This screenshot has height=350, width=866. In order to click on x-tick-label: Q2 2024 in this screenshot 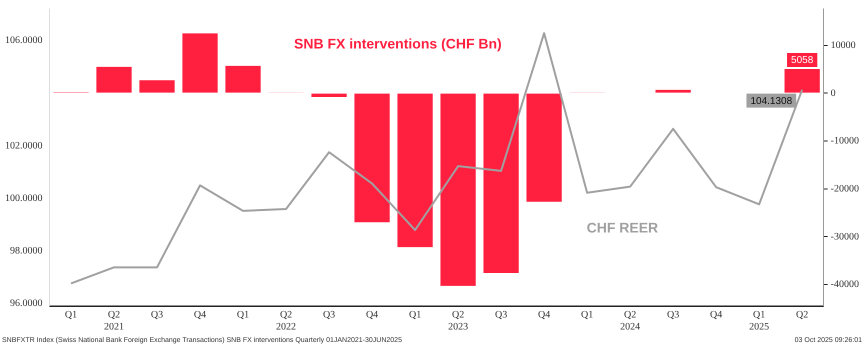, I will do `click(630, 321)`.